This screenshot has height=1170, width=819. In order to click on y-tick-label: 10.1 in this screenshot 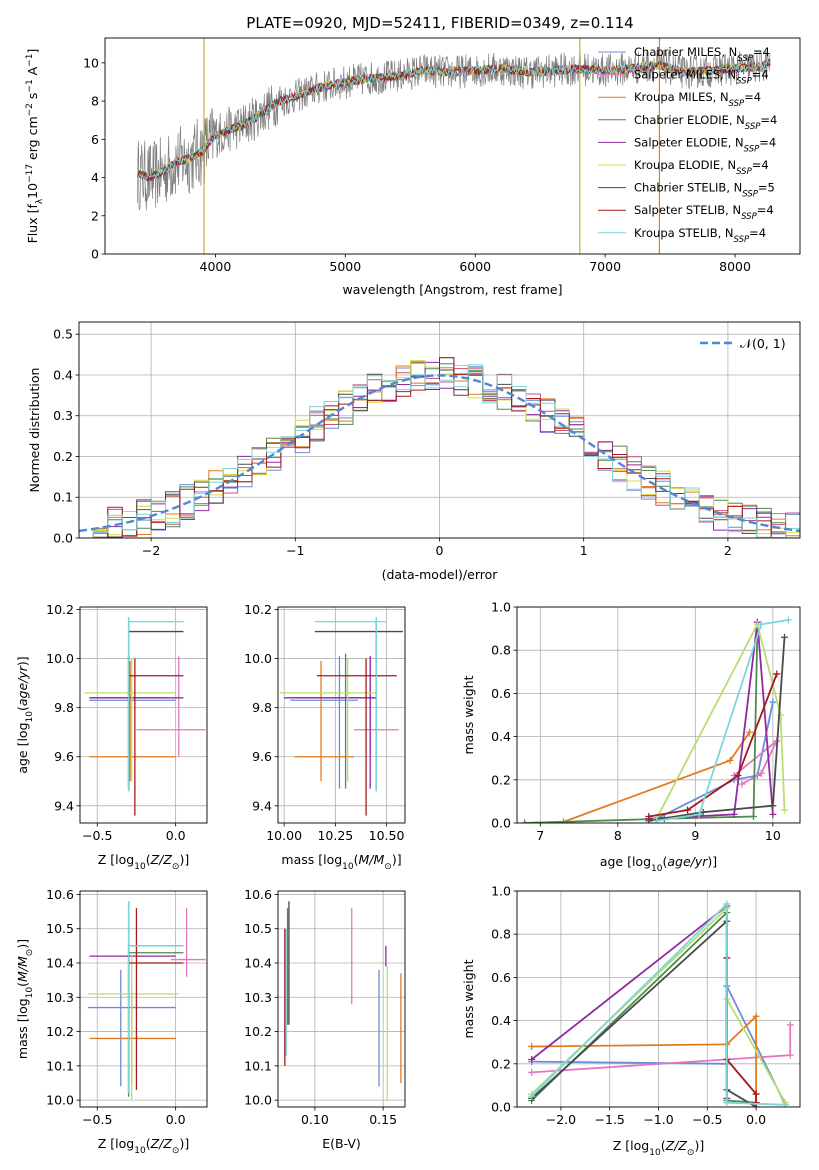, I will do `click(60, 1065)`.